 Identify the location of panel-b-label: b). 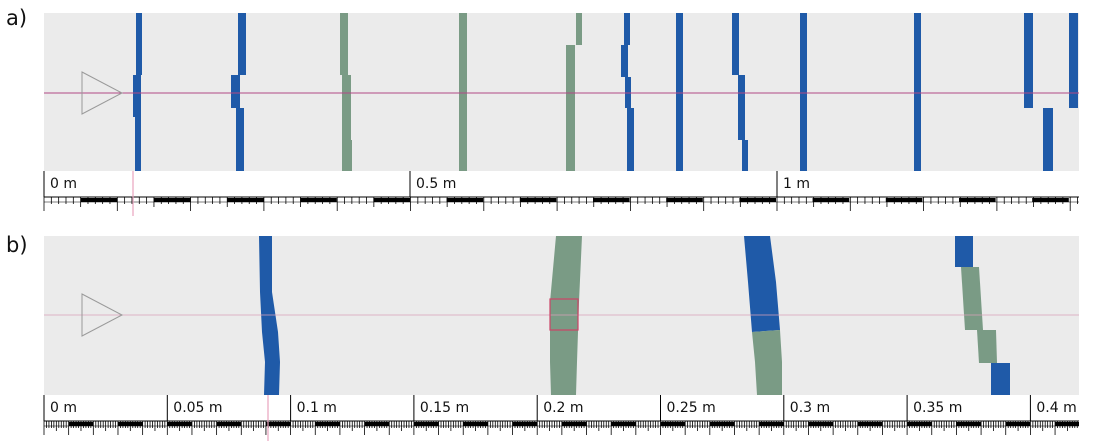
(17, 245).